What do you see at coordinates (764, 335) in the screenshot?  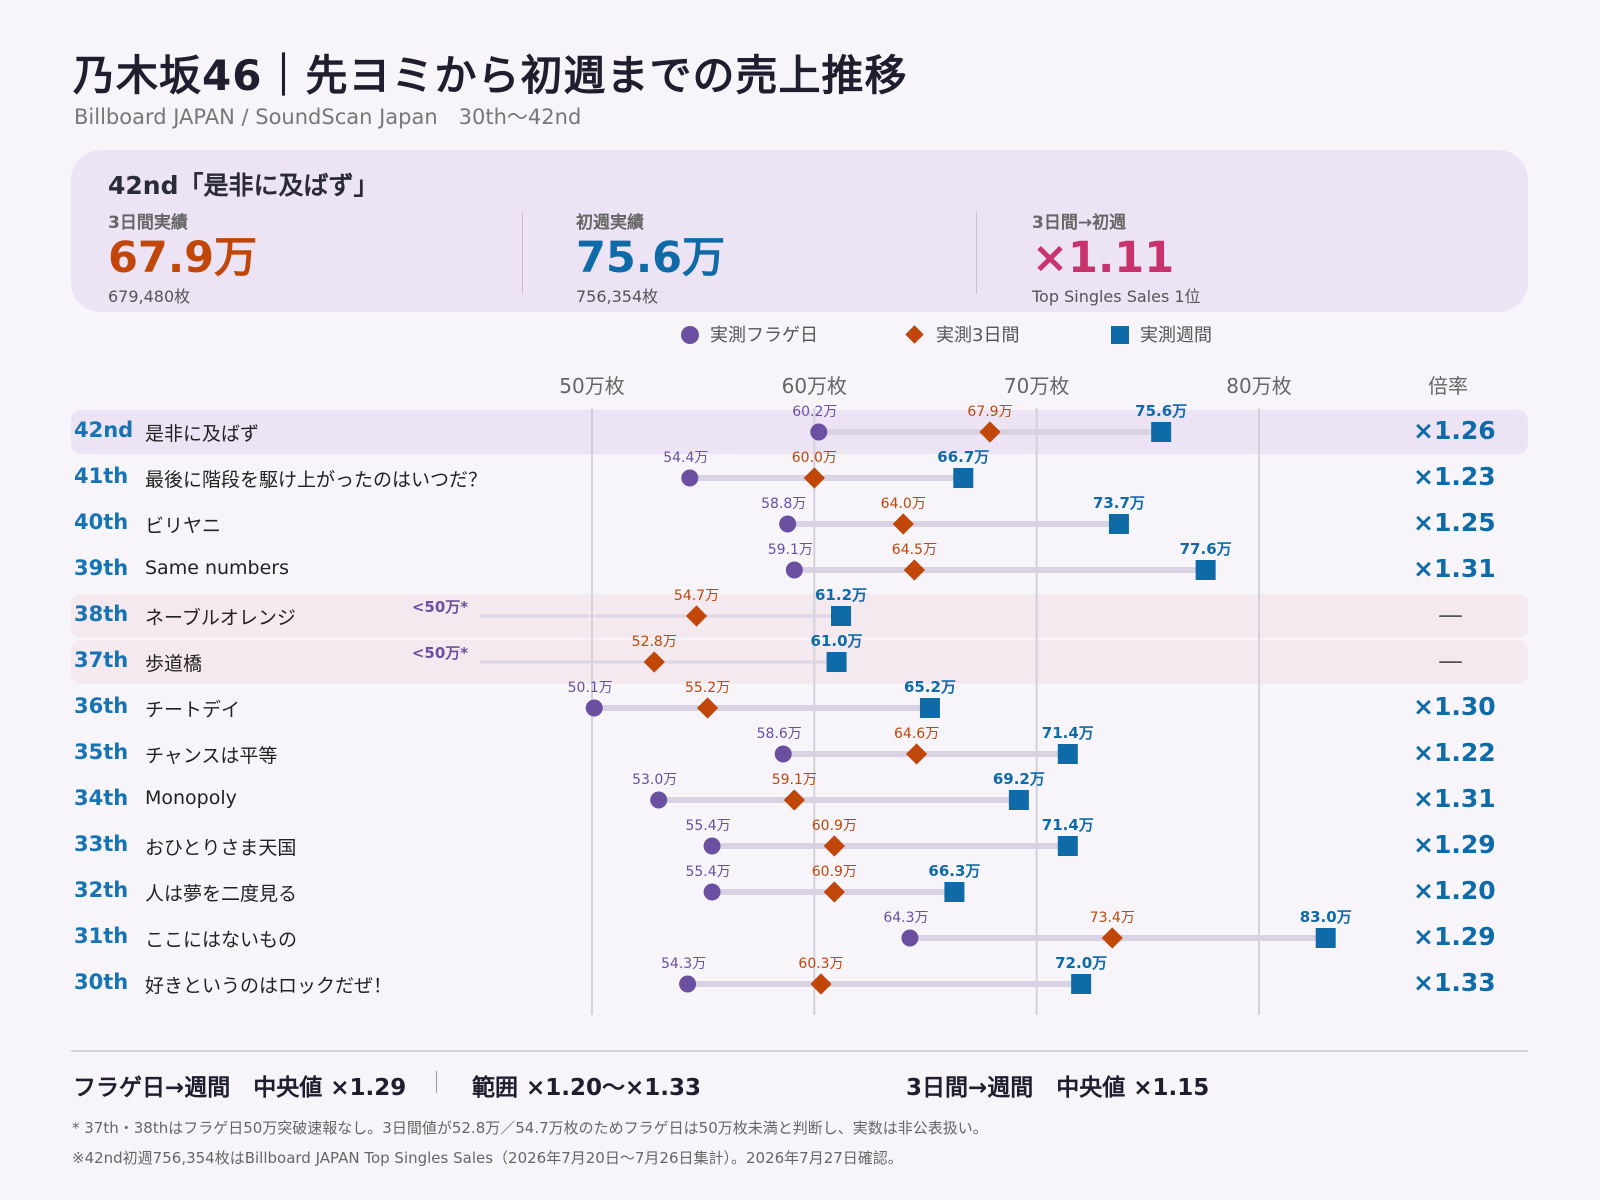 I see `legend-flag-label: 実測フラゲ日` at bounding box center [764, 335].